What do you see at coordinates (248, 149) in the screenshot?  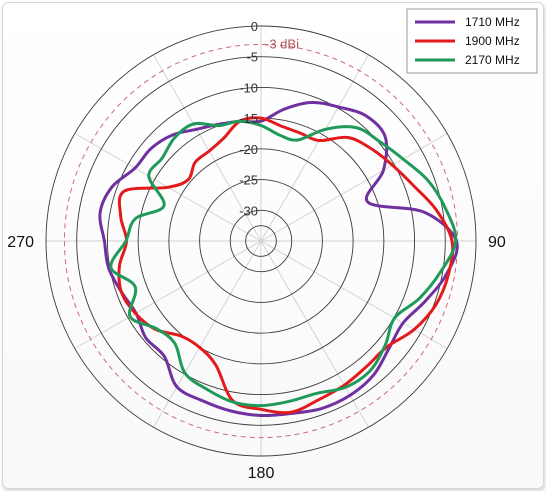 I see `radial-tick-label: -20` at bounding box center [248, 149].